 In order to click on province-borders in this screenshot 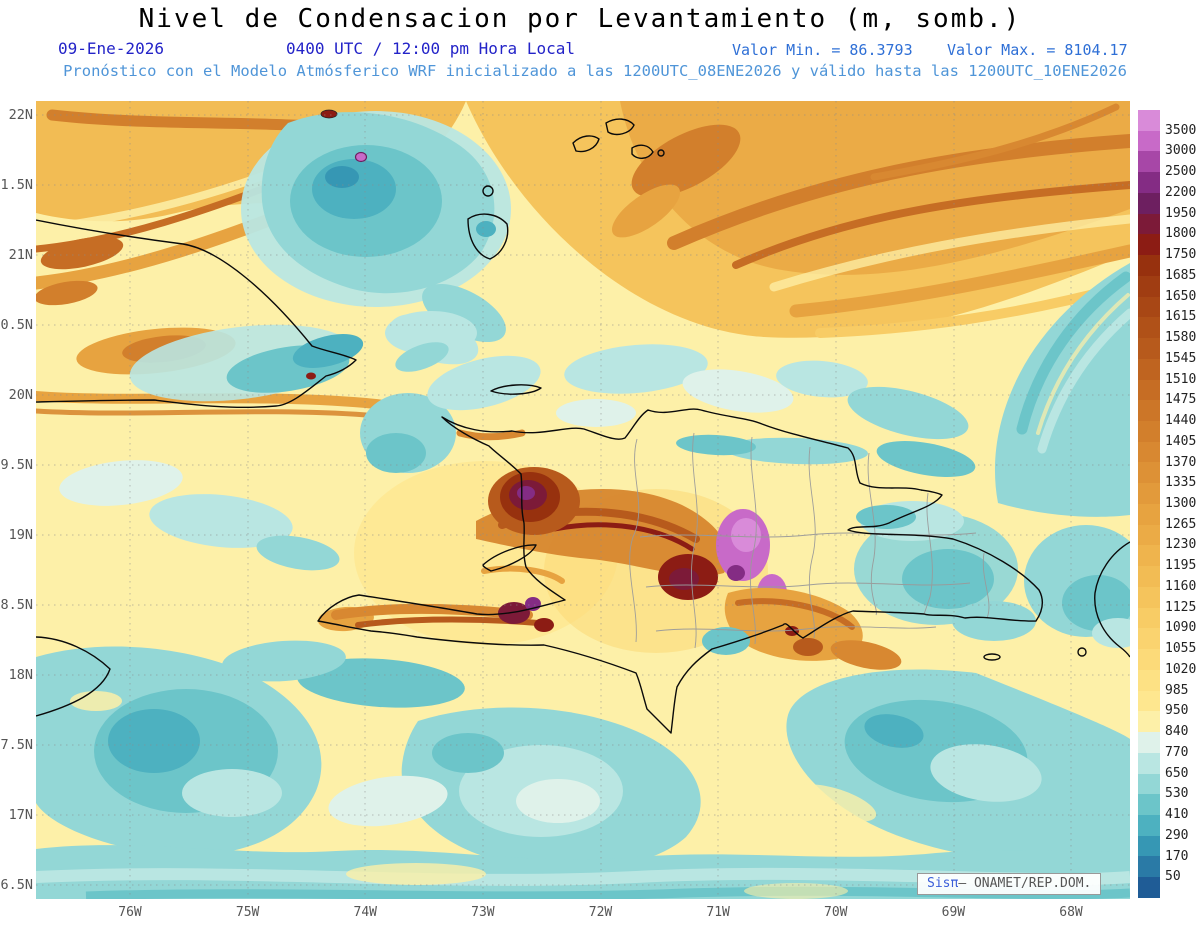, I will do `click(809, 540)`.